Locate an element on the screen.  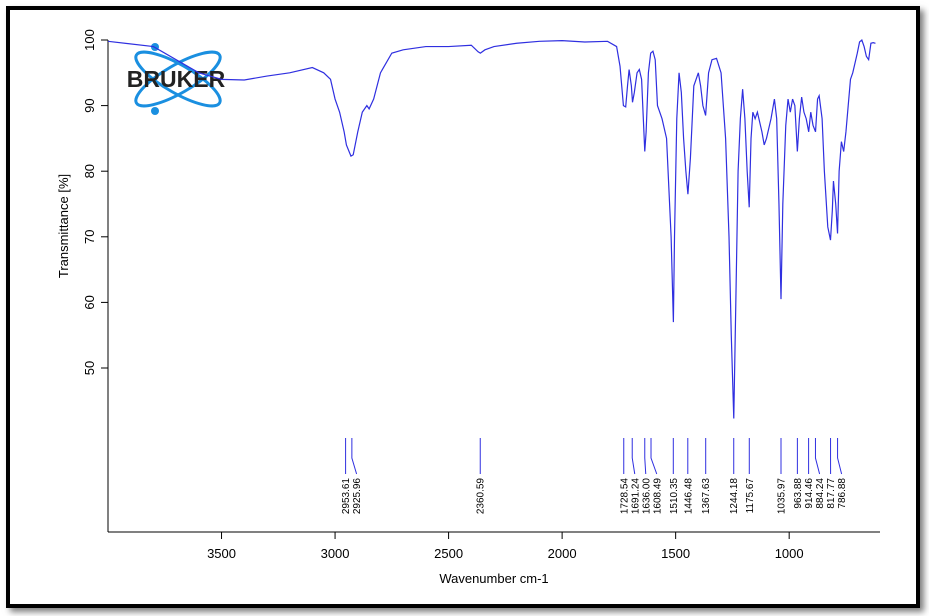
peak-label: 963.88 is located at coordinates (798, 493).